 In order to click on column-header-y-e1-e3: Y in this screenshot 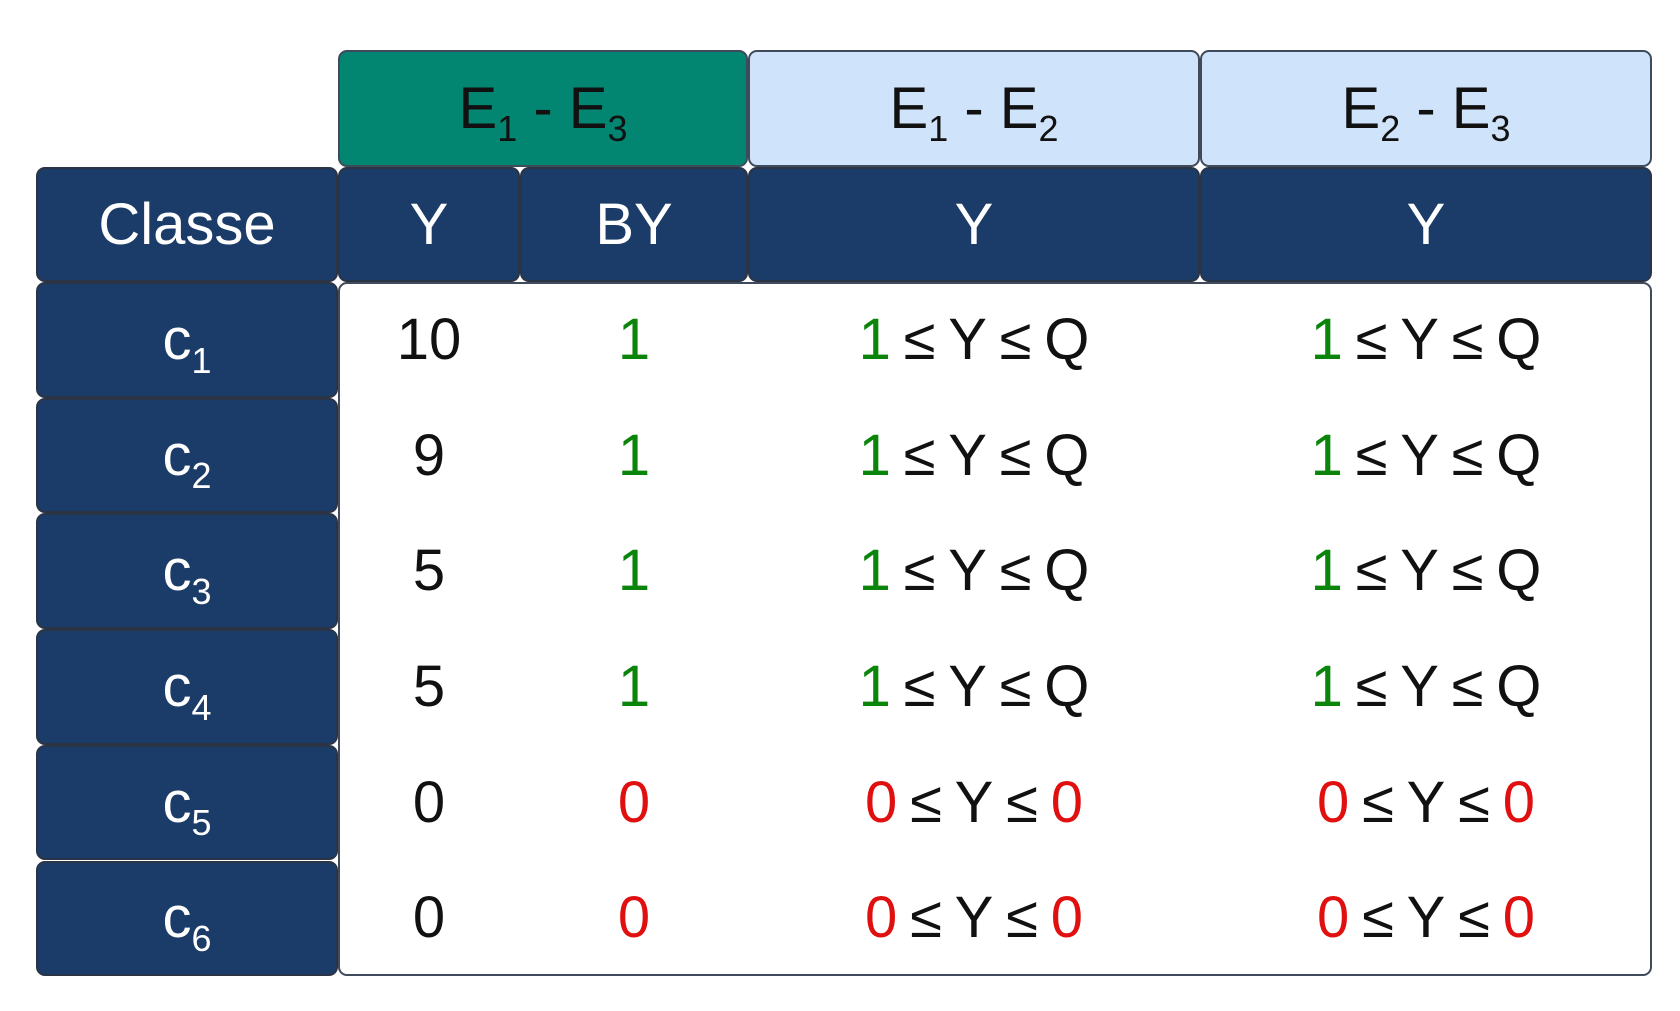, I will do `click(429, 224)`.